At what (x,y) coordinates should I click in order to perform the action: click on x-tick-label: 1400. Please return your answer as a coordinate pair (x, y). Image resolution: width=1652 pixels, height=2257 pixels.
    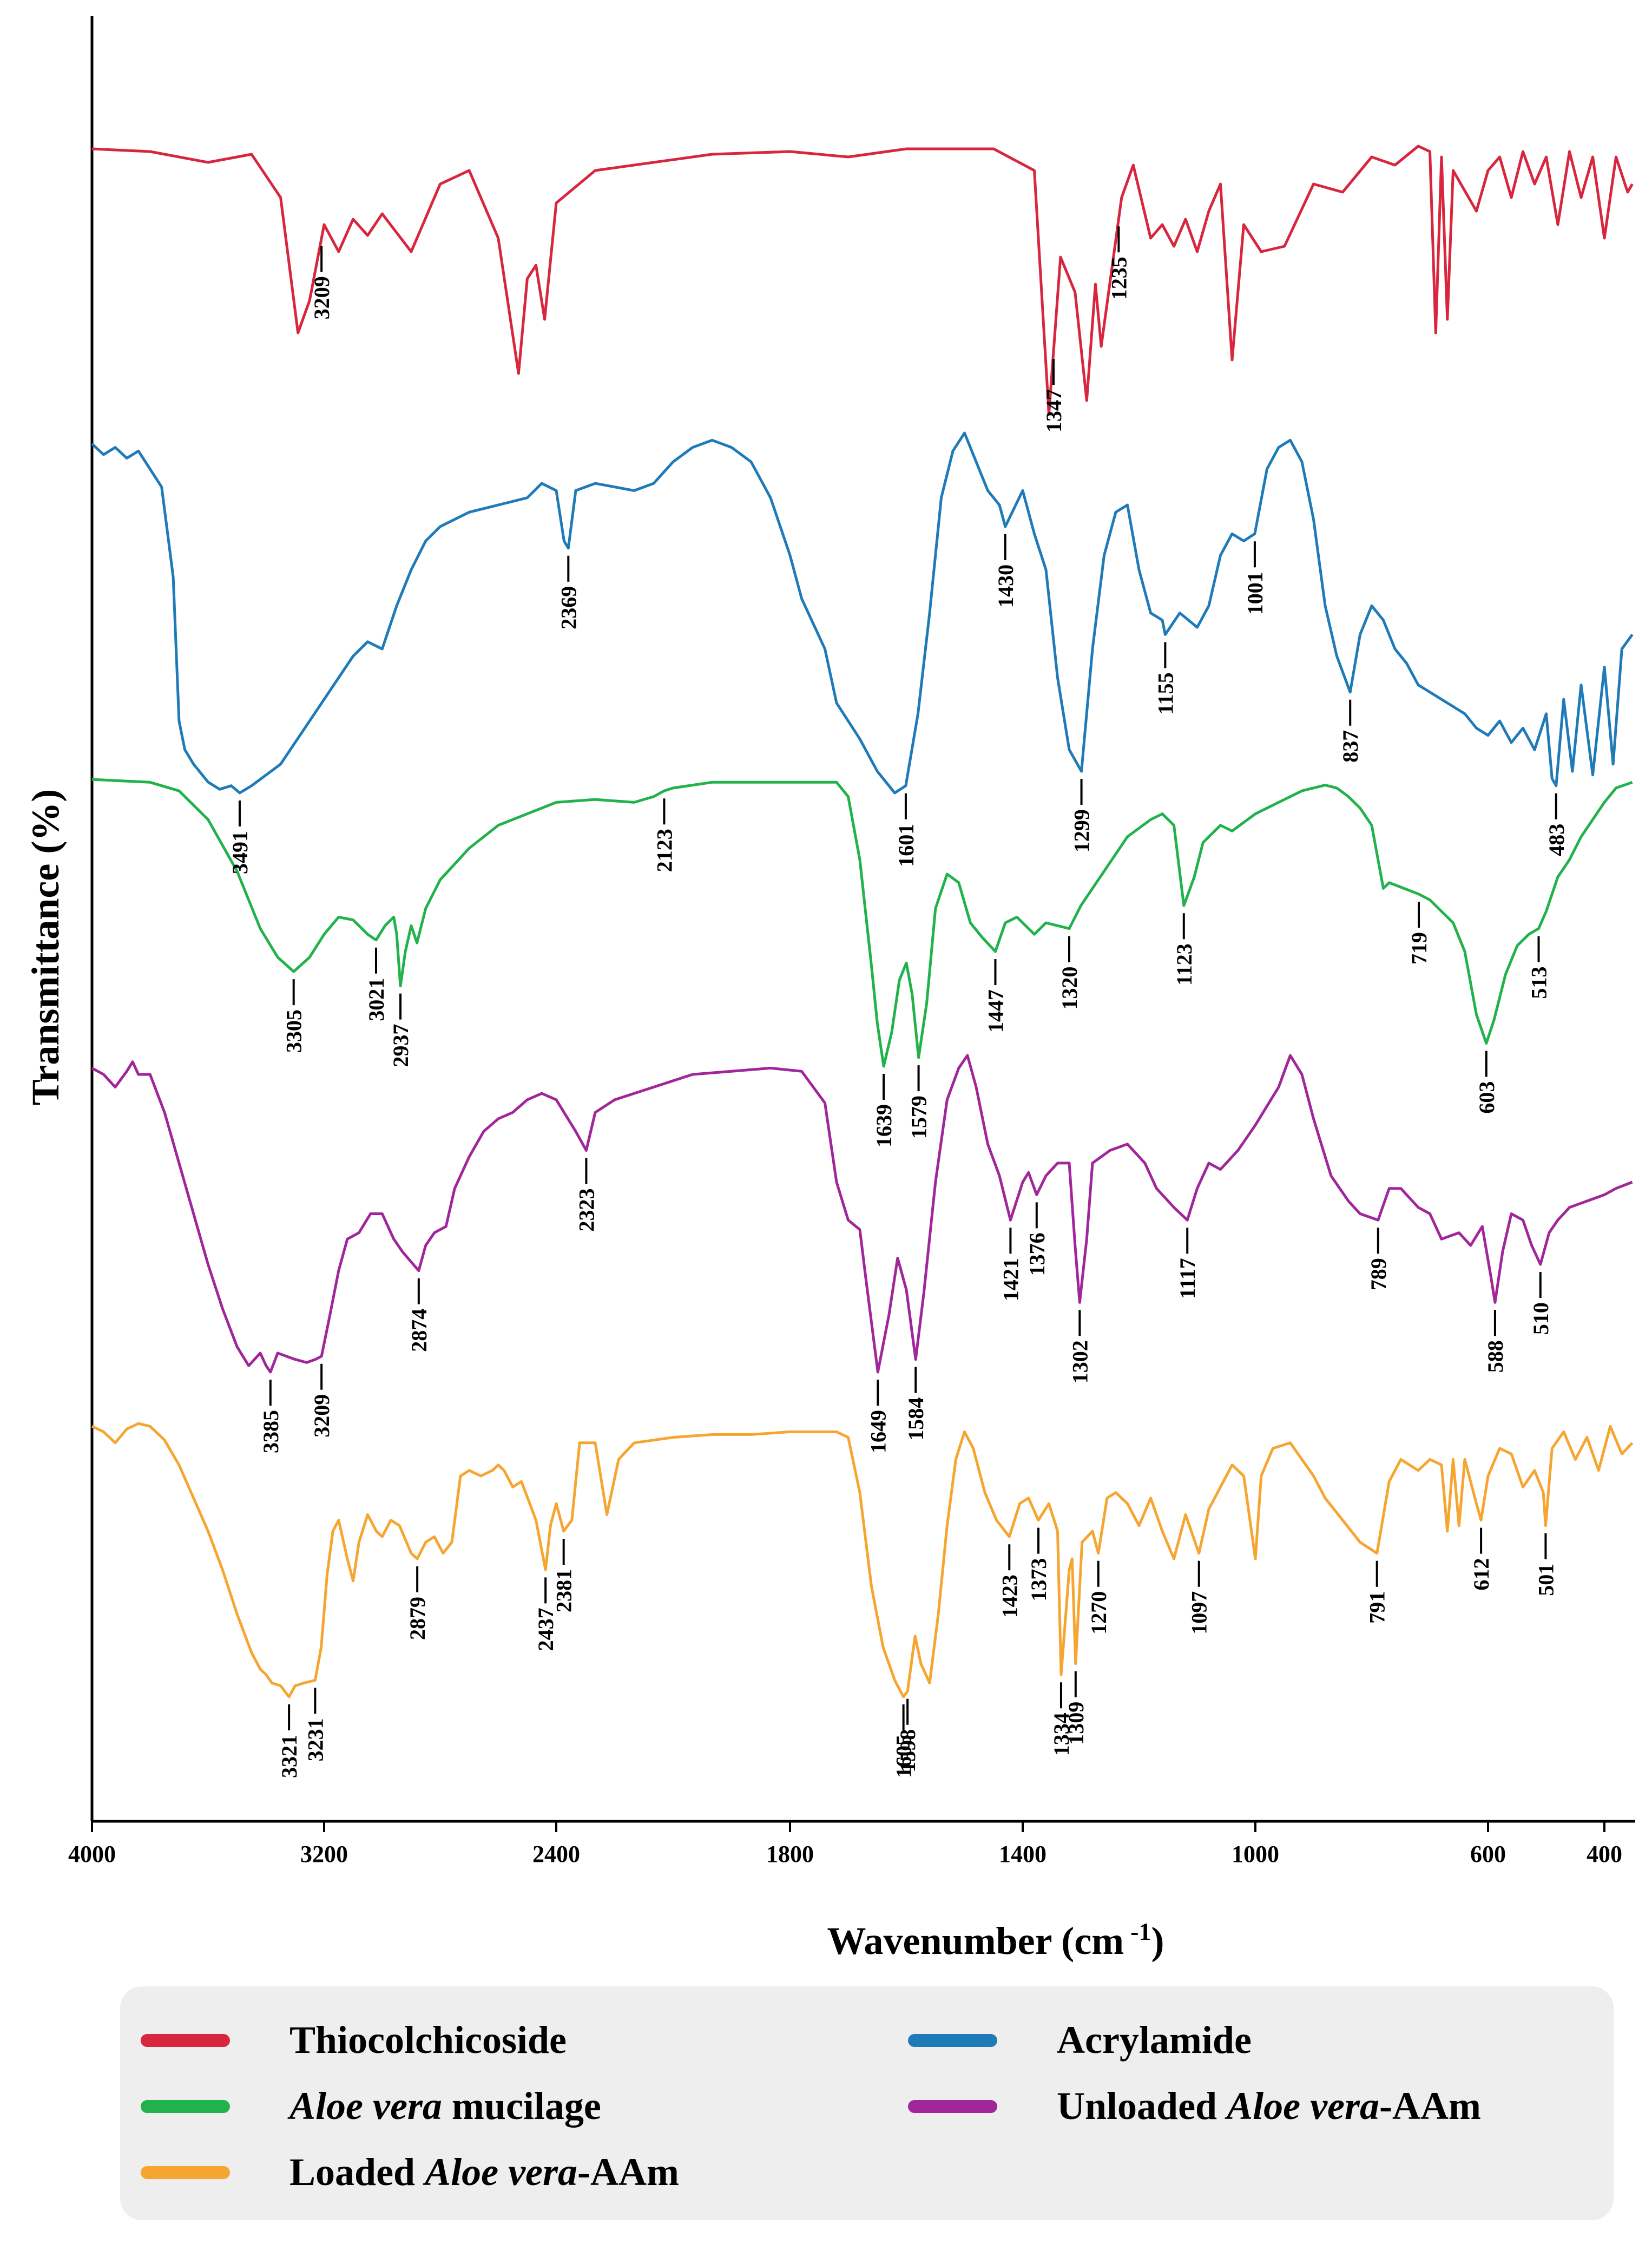
    Looking at the image, I should click on (1023, 1854).